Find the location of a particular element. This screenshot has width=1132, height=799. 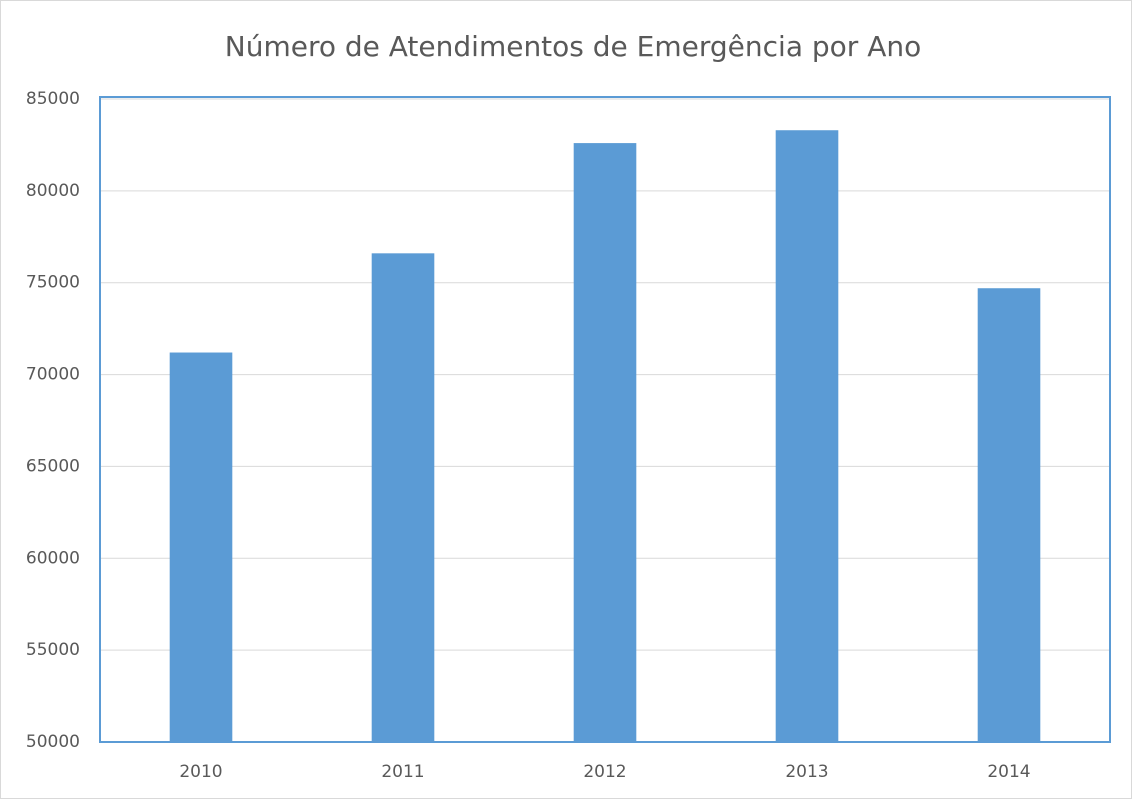

x-tick-label: 2013 is located at coordinates (806, 772).